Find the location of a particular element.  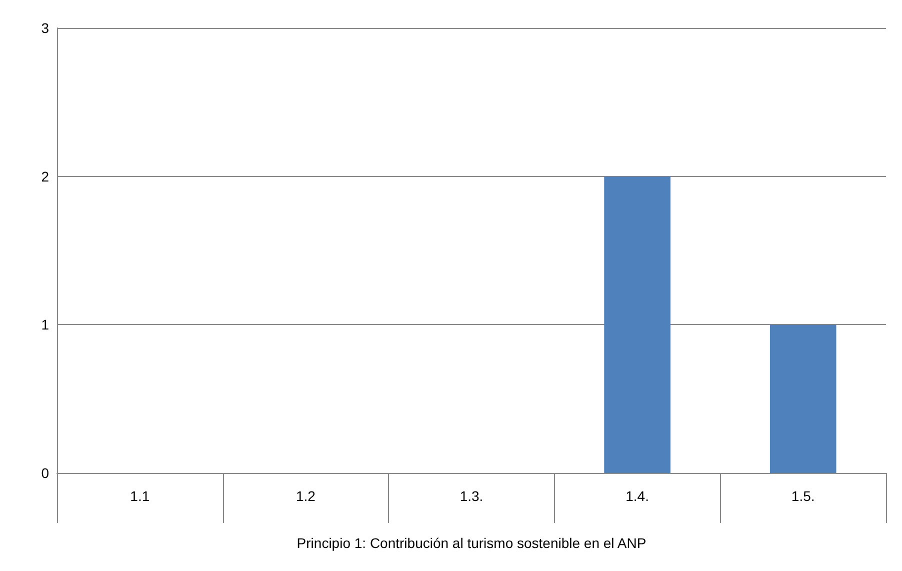

y-tick-label: 3 is located at coordinates (45, 28).